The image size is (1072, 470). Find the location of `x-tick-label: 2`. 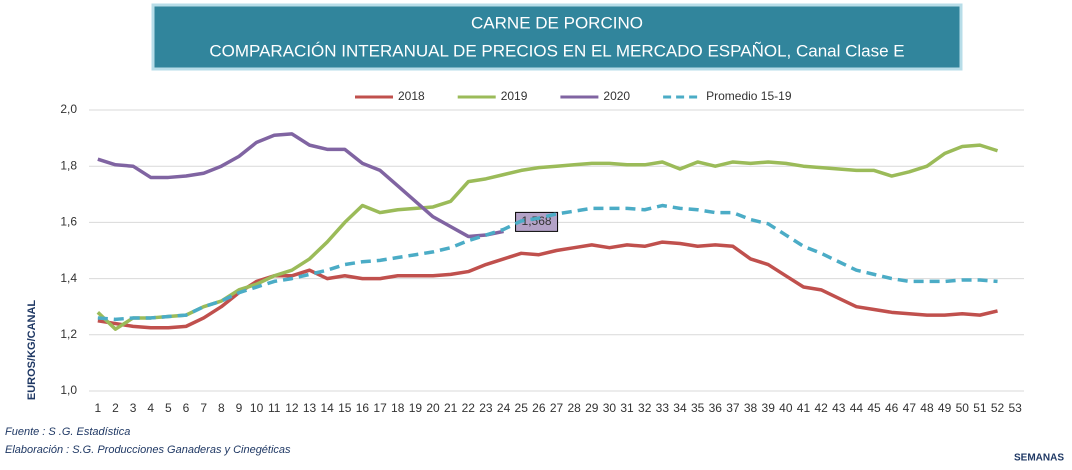

x-tick-label: 2 is located at coordinates (115, 408).